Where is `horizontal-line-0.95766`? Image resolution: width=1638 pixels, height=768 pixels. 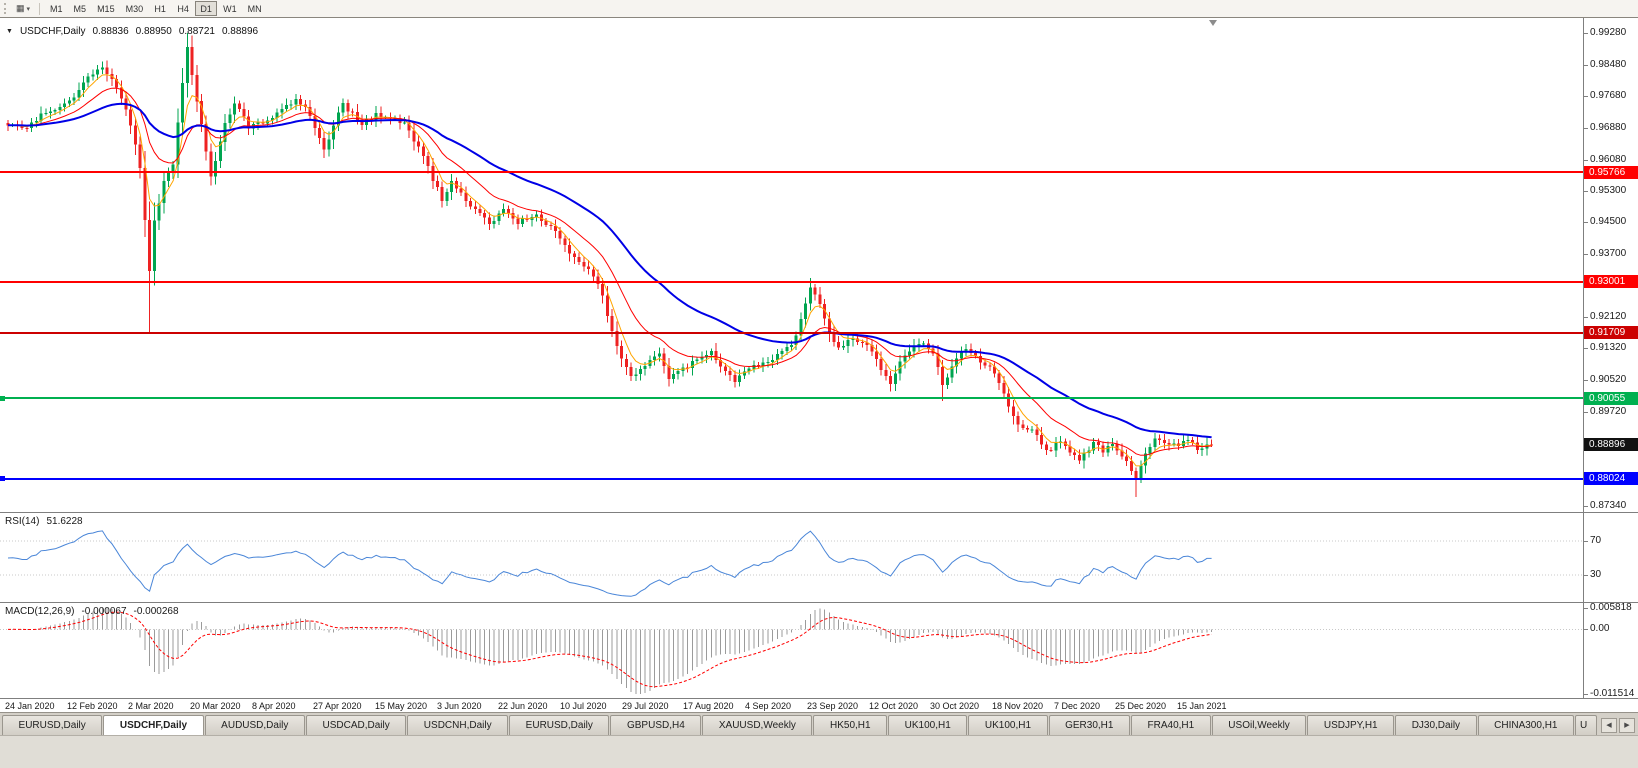
horizontal-line-0.95766 is located at coordinates (791, 172).